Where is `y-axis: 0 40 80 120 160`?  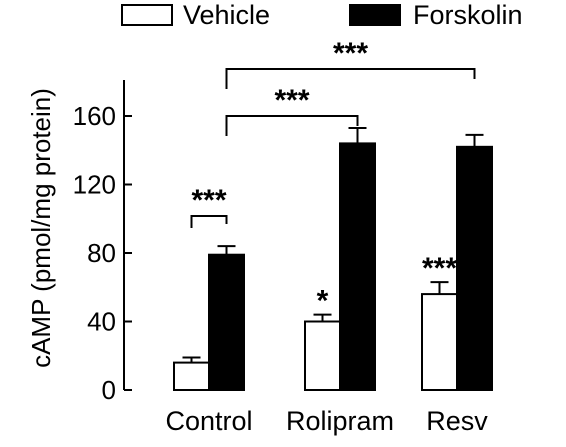 y-axis: 0 40 80 120 160 is located at coordinates (102, 242).